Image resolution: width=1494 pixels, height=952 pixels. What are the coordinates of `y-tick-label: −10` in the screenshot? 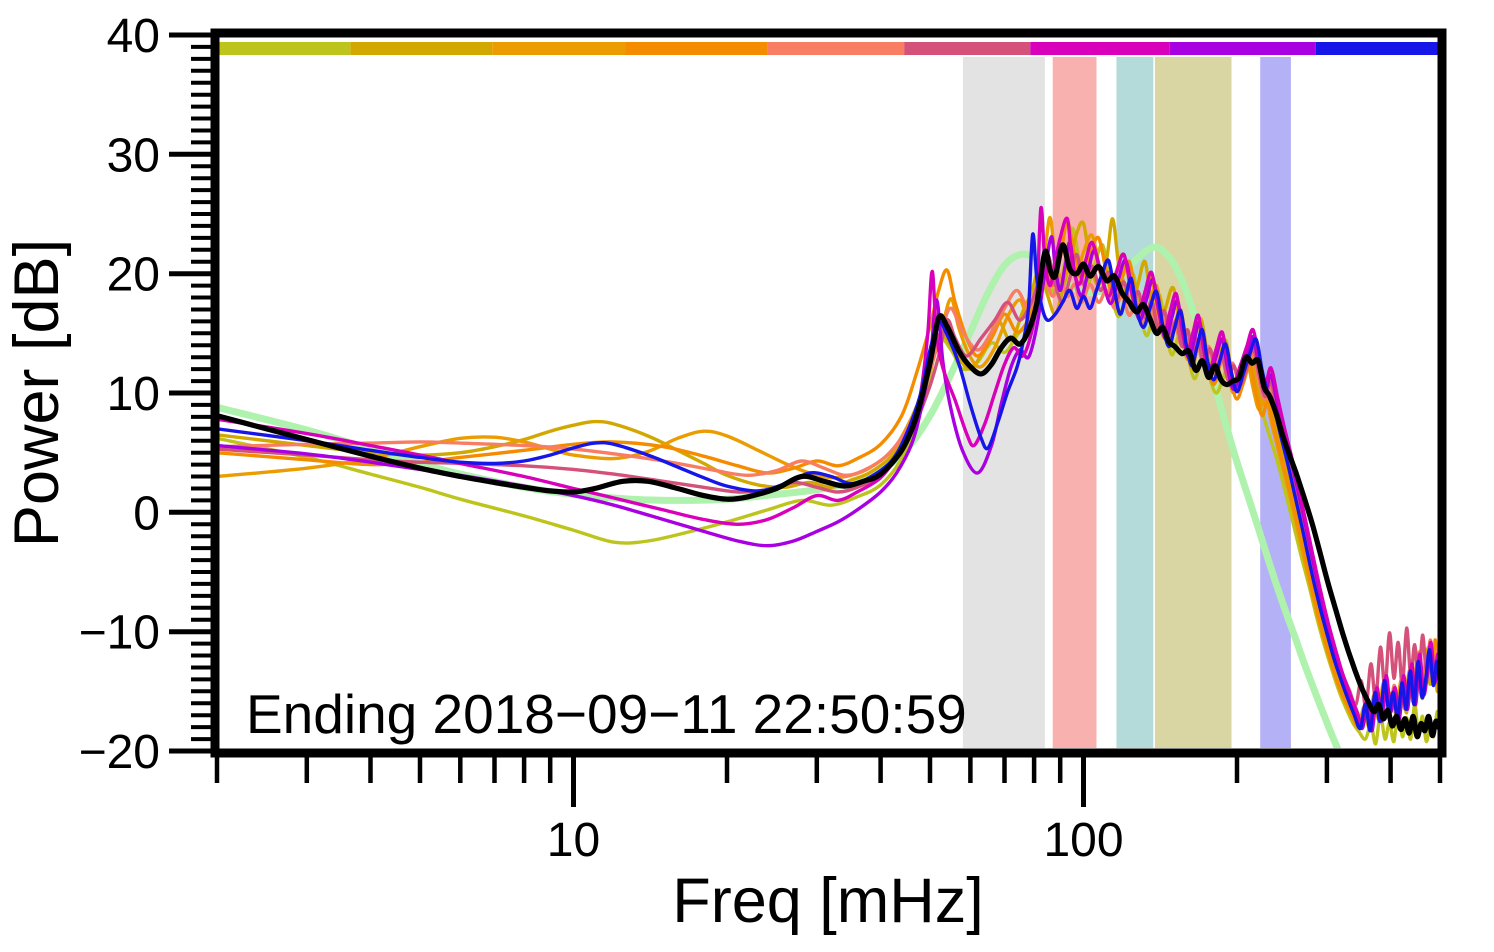 It's located at (119, 633).